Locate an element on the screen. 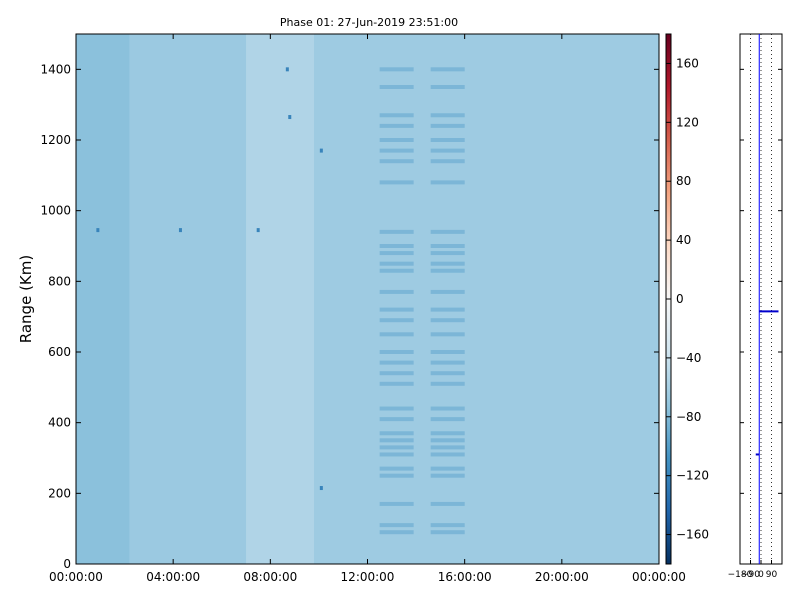 The image size is (800, 600). colorbar-tick-label: −120 is located at coordinates (692, 476).